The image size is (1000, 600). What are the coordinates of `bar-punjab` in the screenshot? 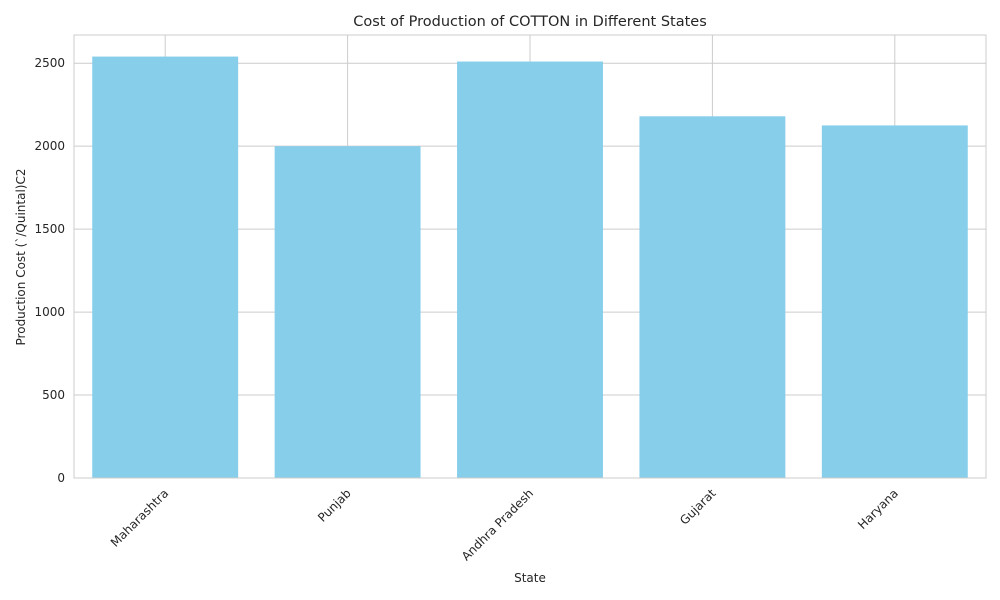 It's located at (347, 312).